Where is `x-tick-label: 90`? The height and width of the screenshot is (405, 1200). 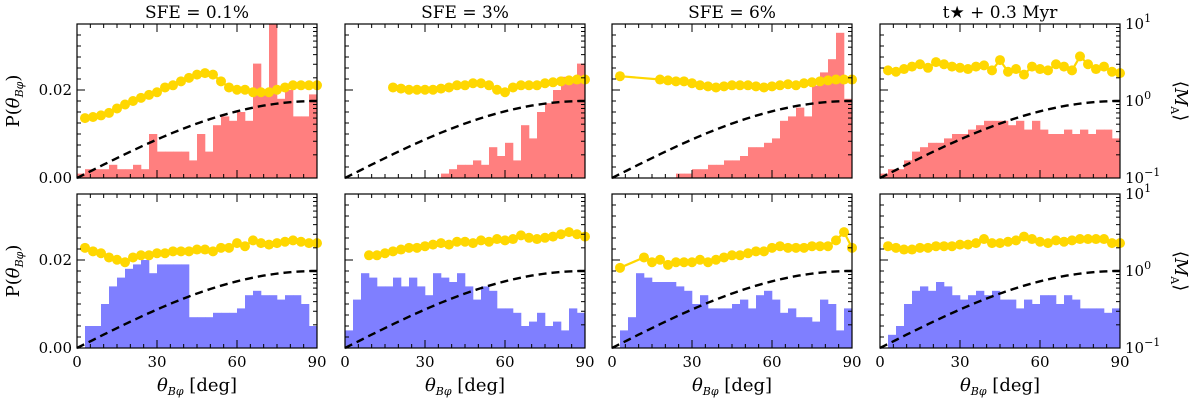 x-tick-label: 90 is located at coordinates (851, 362).